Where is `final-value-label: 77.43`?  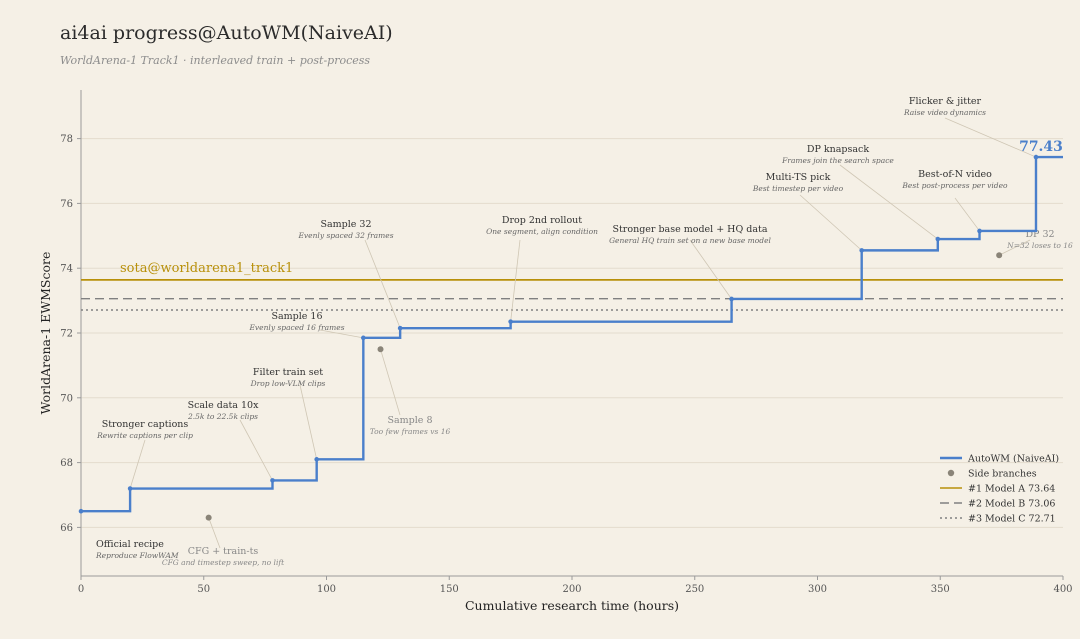
final-value-label: 77.43 is located at coordinates (1041, 147).